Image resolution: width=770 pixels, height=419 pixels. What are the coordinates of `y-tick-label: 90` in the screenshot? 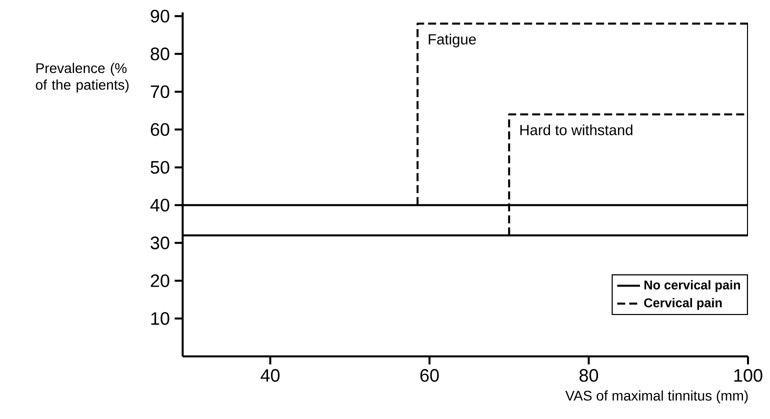 It's located at (160, 16).